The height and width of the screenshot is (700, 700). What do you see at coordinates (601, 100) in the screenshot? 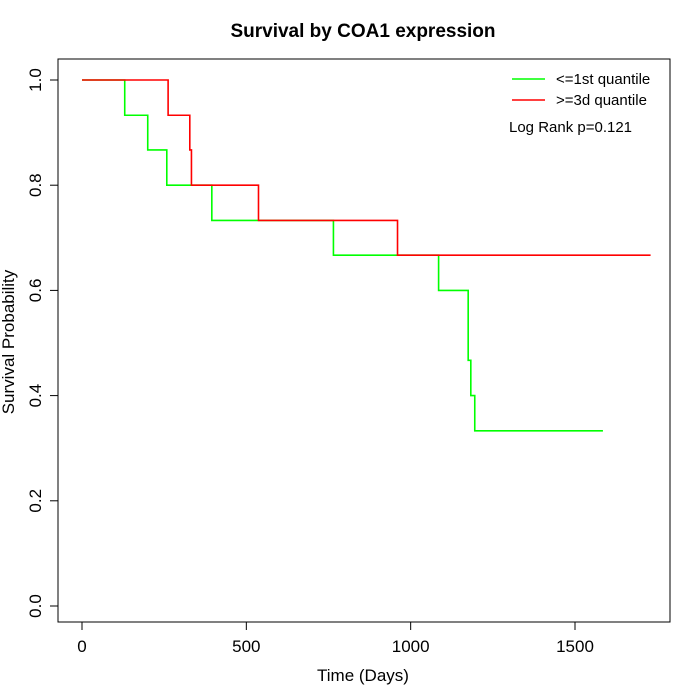
I see `legend-label: >=3d quantile` at bounding box center [601, 100].